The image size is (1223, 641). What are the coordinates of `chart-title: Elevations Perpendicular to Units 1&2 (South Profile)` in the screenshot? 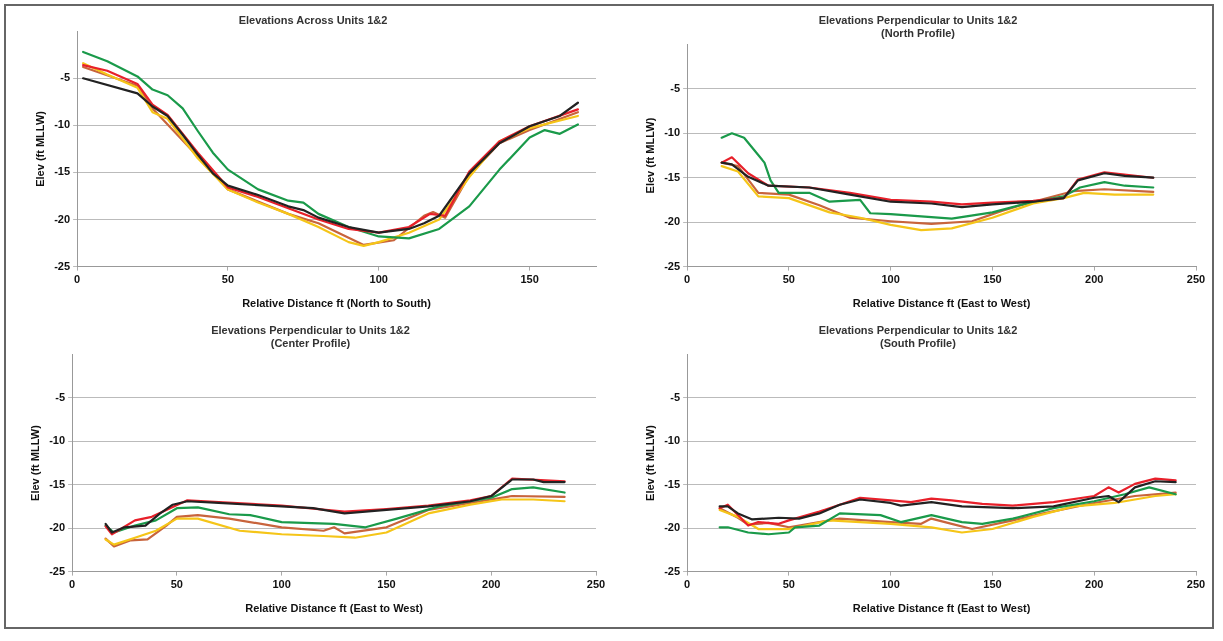 It's located at (918, 336).